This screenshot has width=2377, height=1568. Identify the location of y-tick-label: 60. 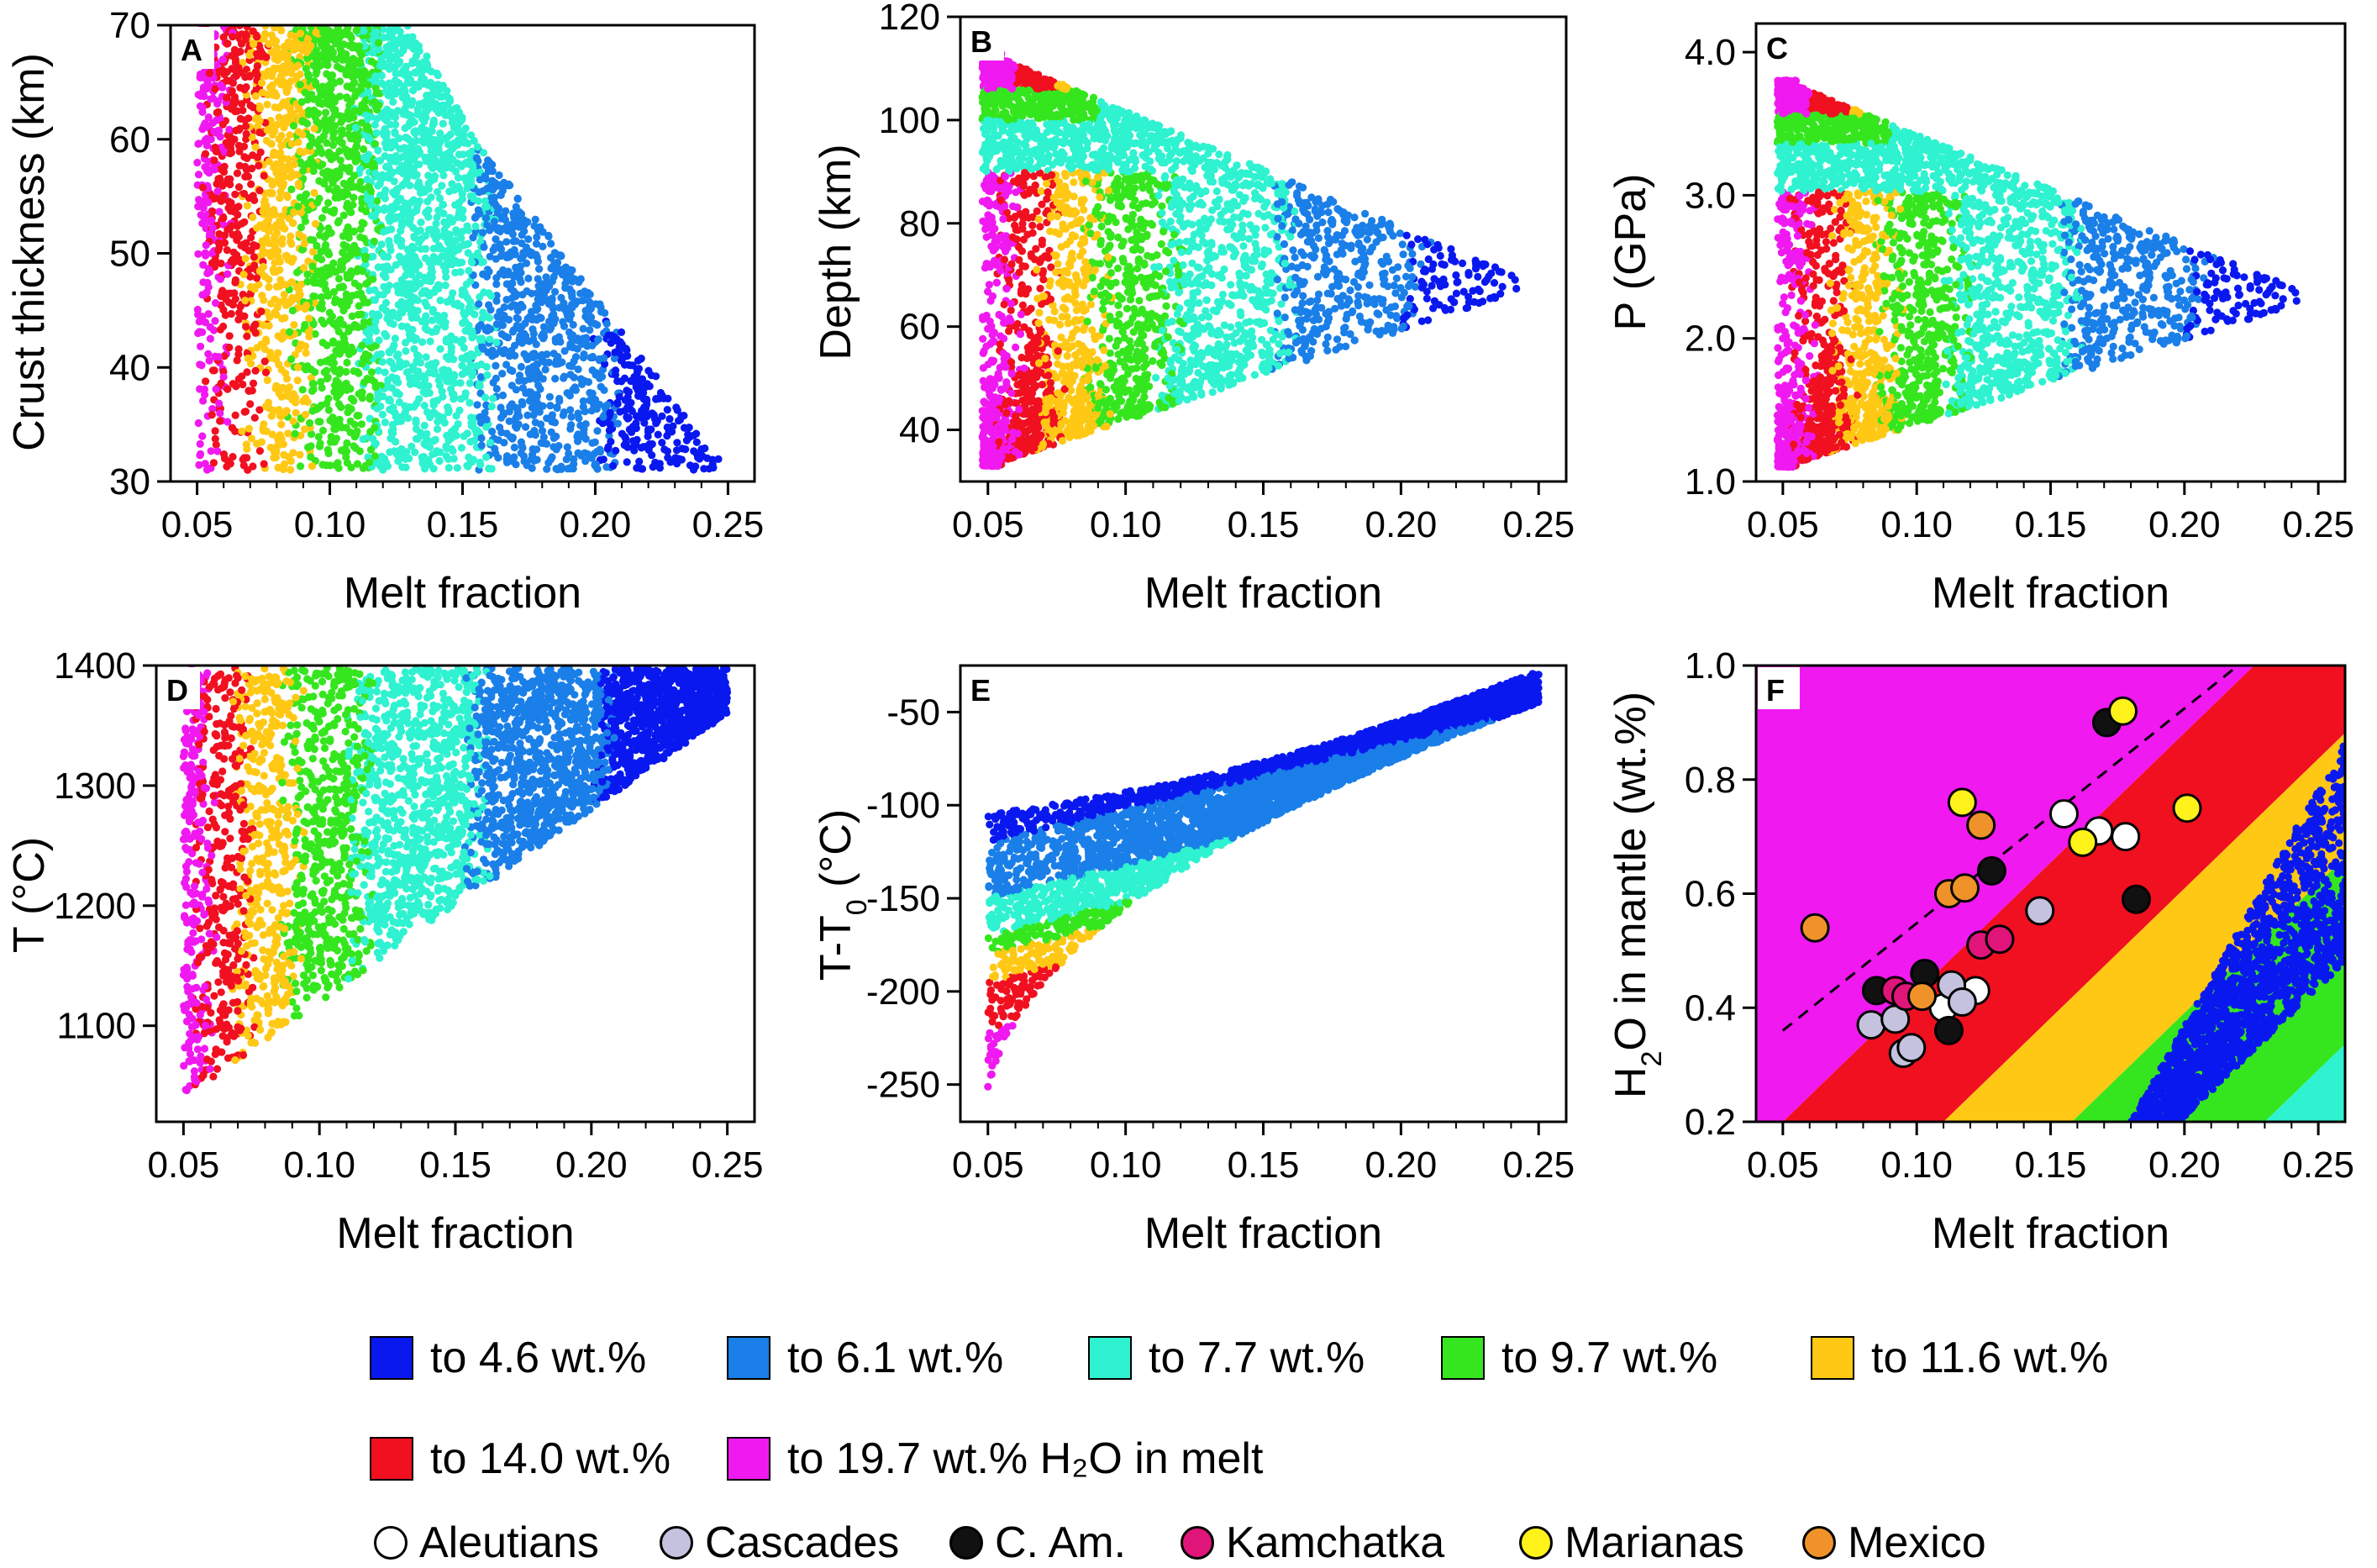
(129, 140).